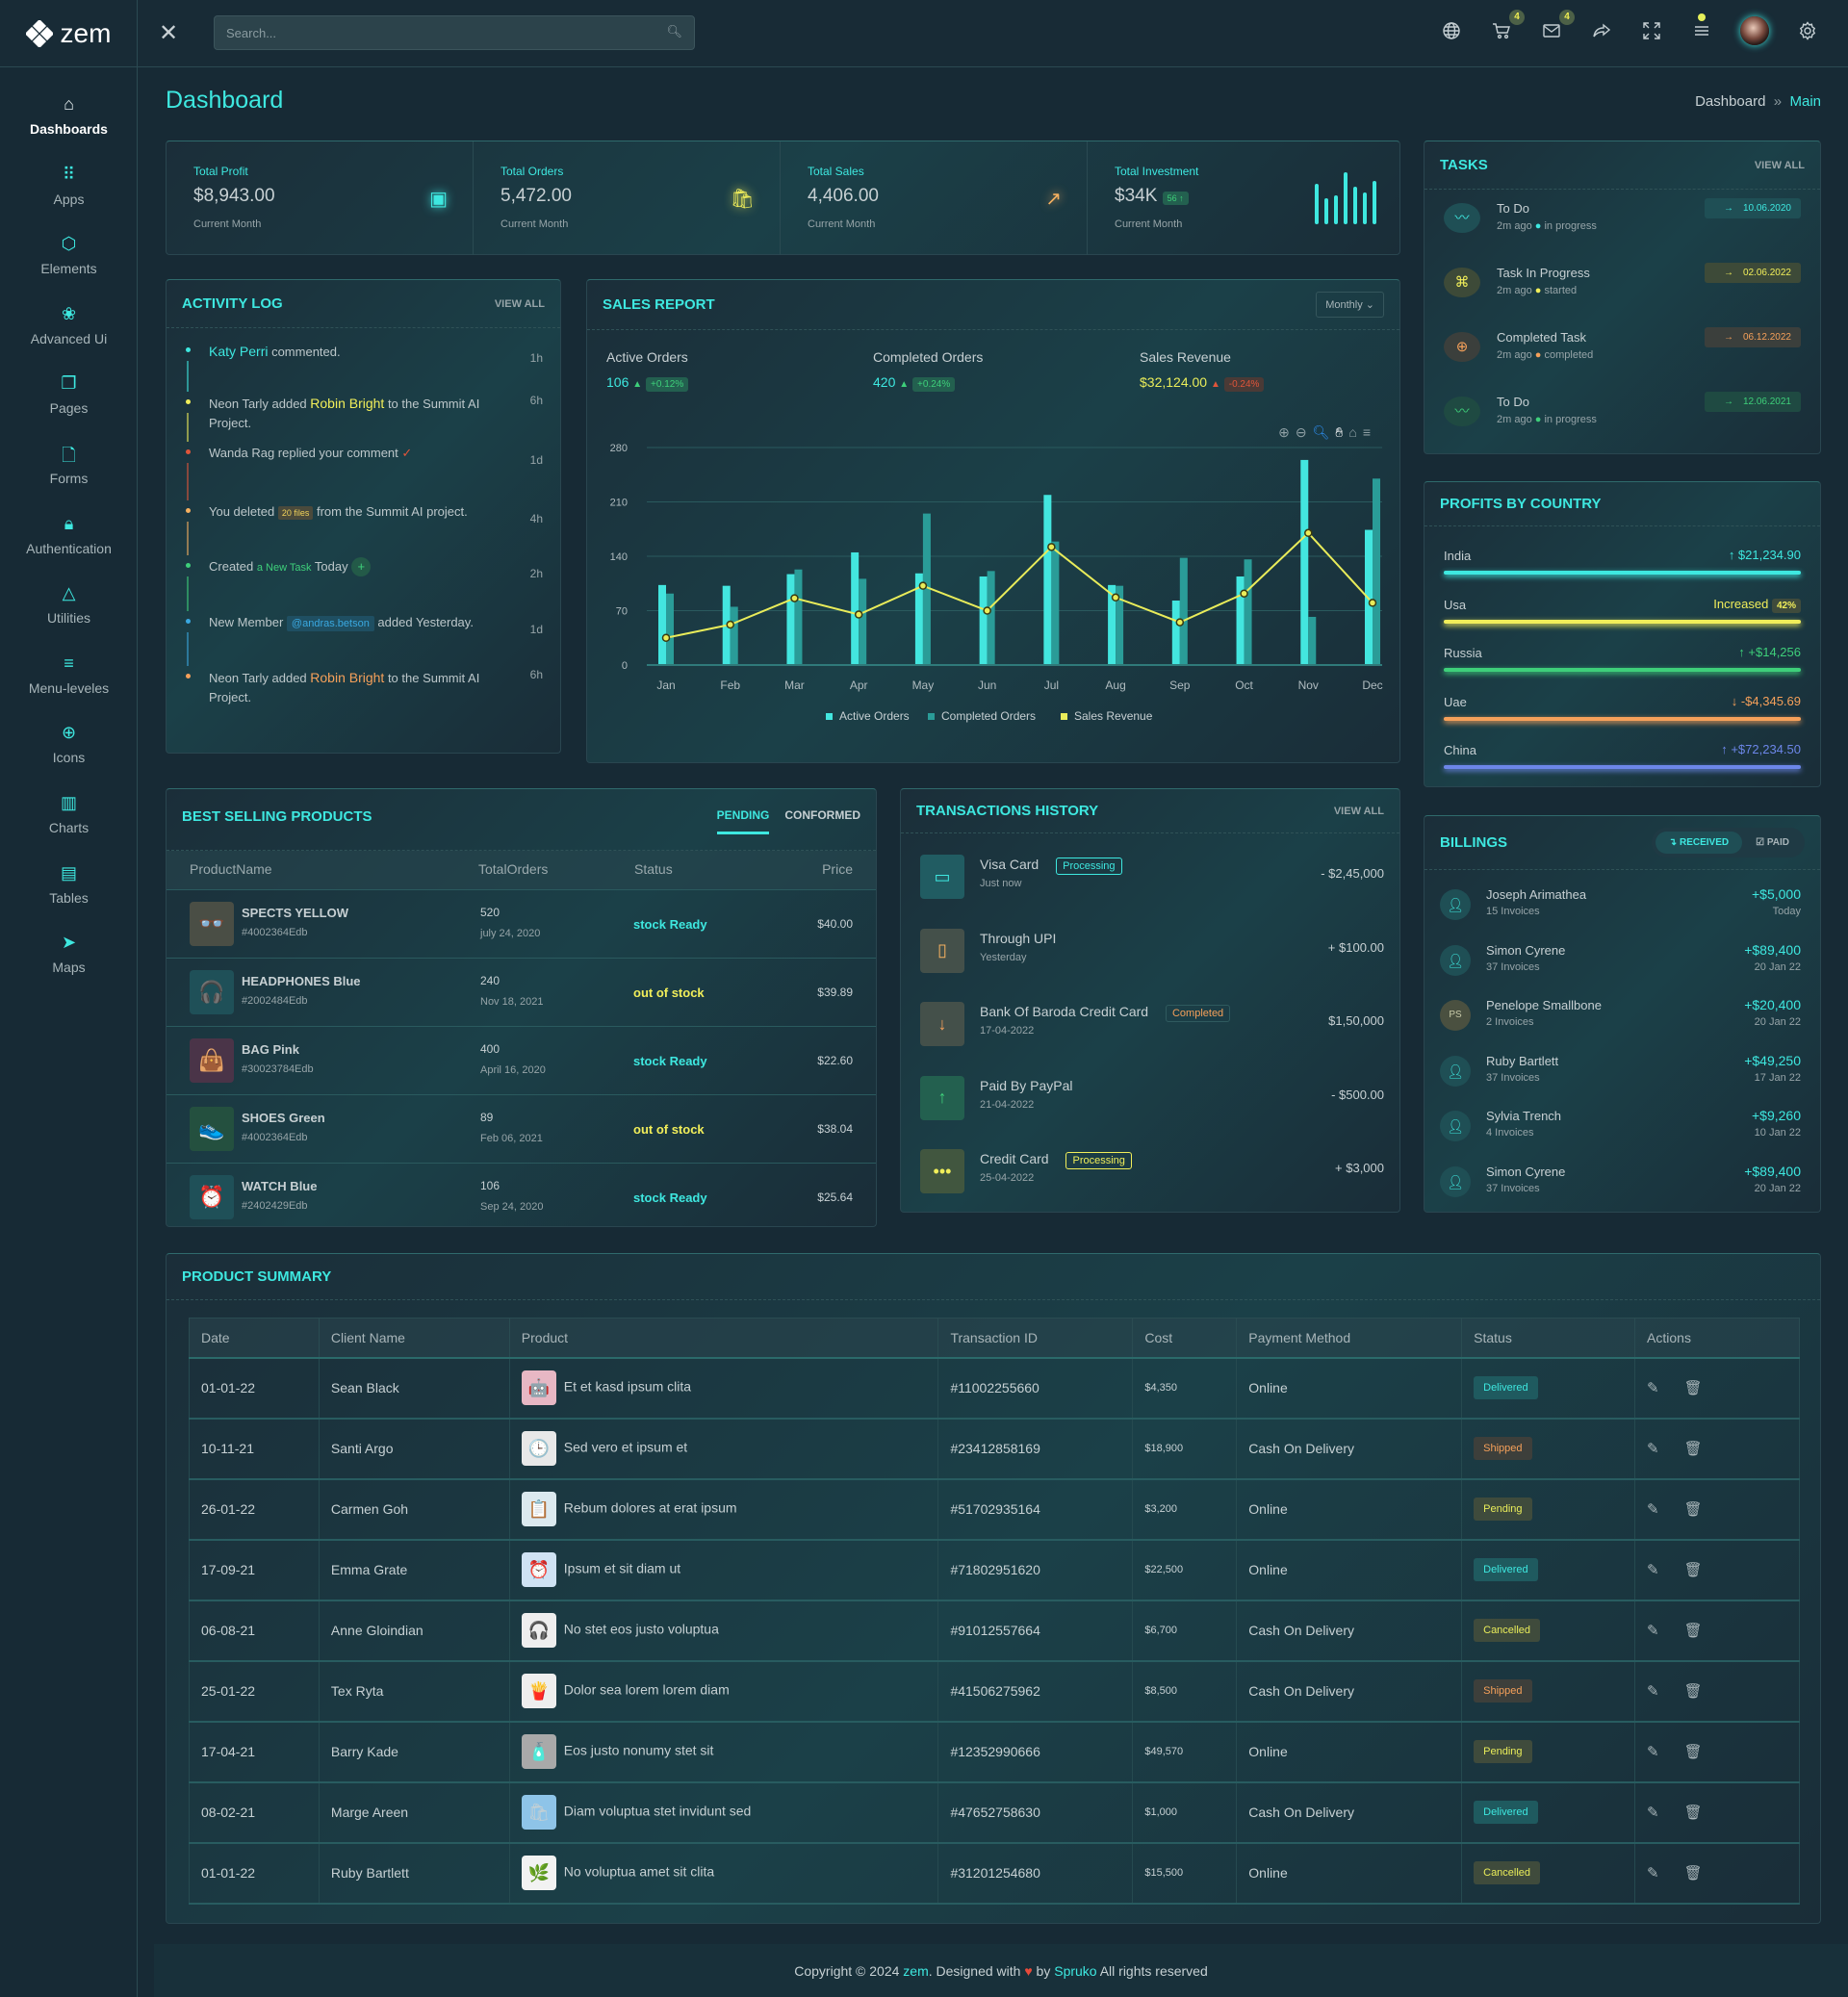 This screenshot has height=1997, width=1848. What do you see at coordinates (1753, 273) in the screenshot?
I see `task-date-button: → 02.06.2022` at bounding box center [1753, 273].